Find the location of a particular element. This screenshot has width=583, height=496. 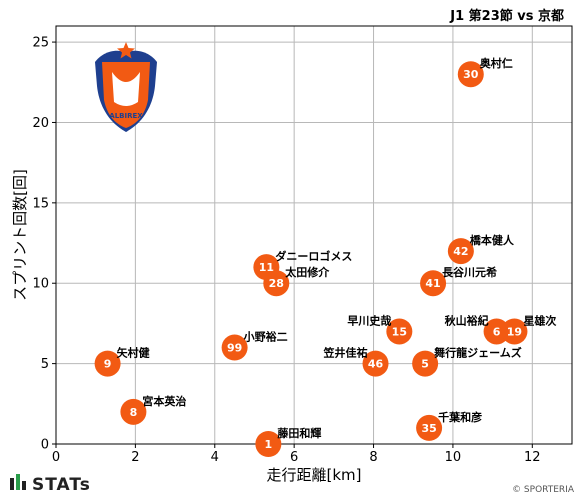

point-number-label: 8 is located at coordinates (134, 412).